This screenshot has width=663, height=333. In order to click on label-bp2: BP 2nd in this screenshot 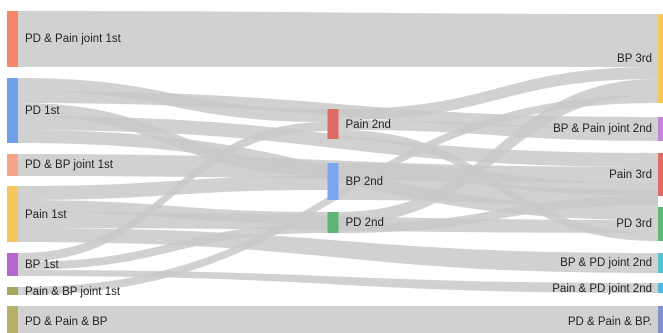, I will do `click(365, 182)`.